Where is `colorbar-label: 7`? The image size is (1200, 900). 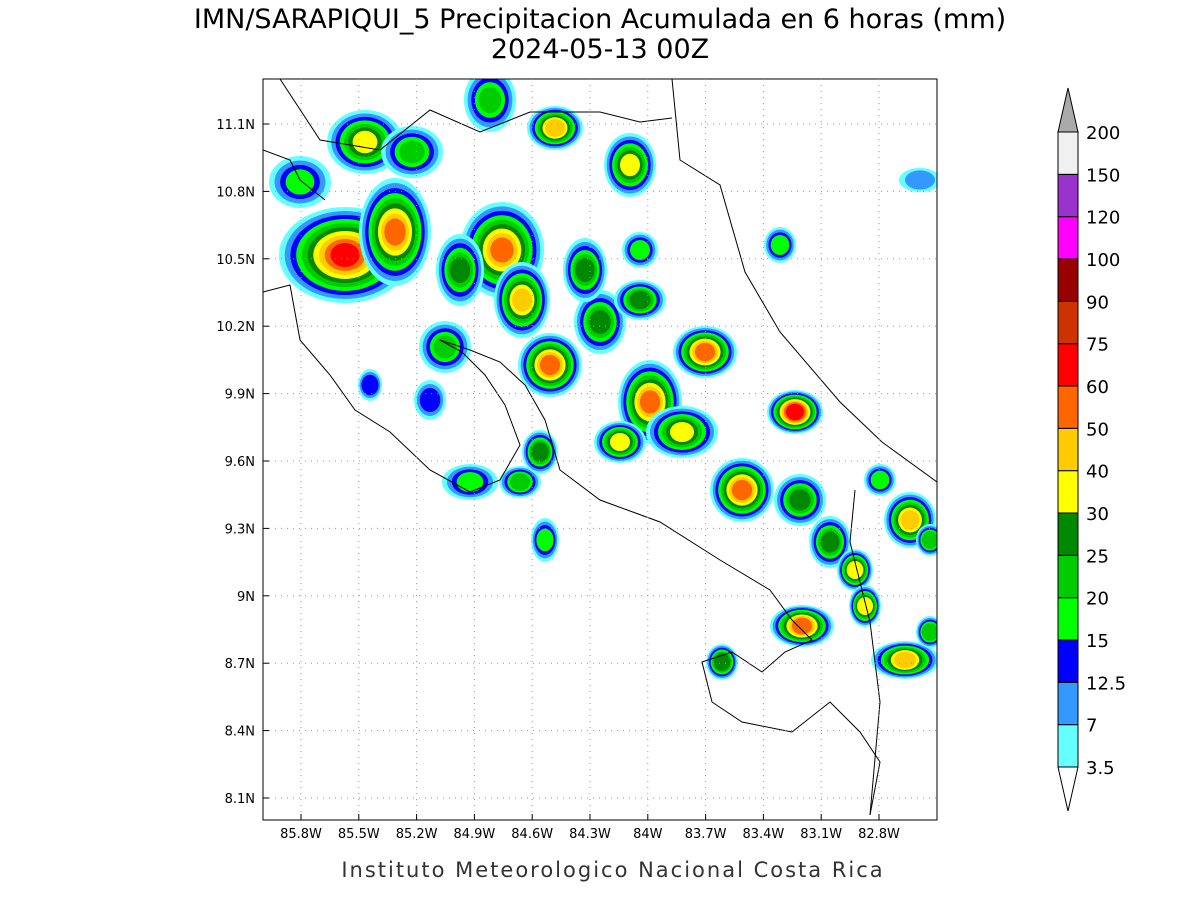
colorbar-label: 7 is located at coordinates (1091, 726).